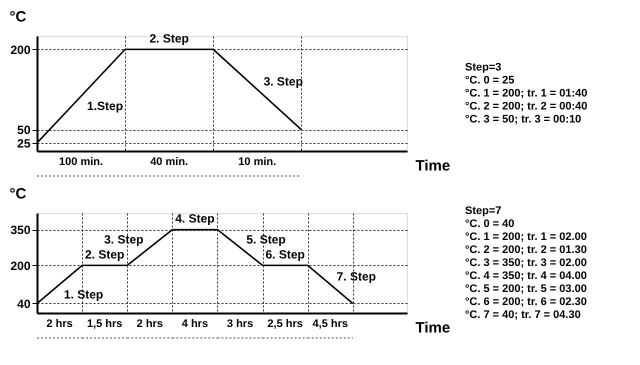 The image size is (640, 365). What do you see at coordinates (84, 294) in the screenshot?
I see `annotation: 1. Step` at bounding box center [84, 294].